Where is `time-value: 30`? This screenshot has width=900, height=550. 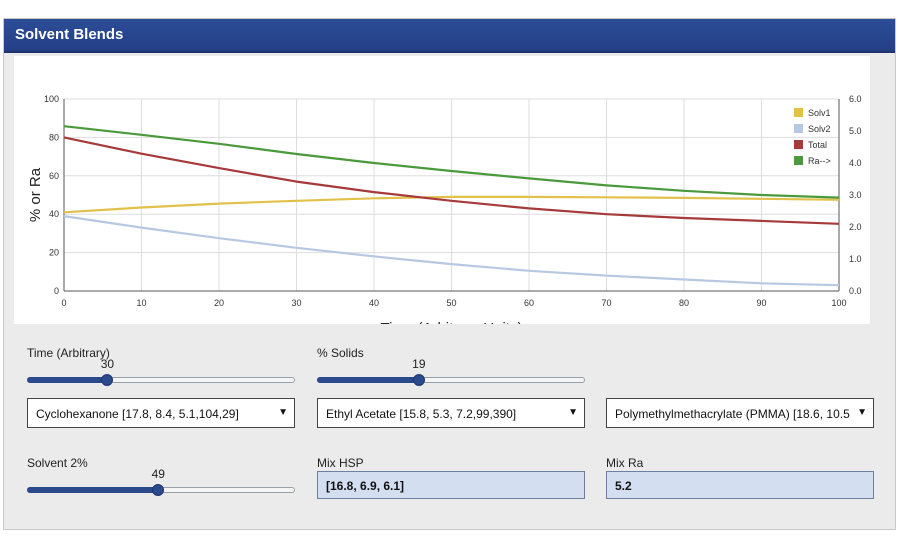 time-value: 30 is located at coordinates (107, 364).